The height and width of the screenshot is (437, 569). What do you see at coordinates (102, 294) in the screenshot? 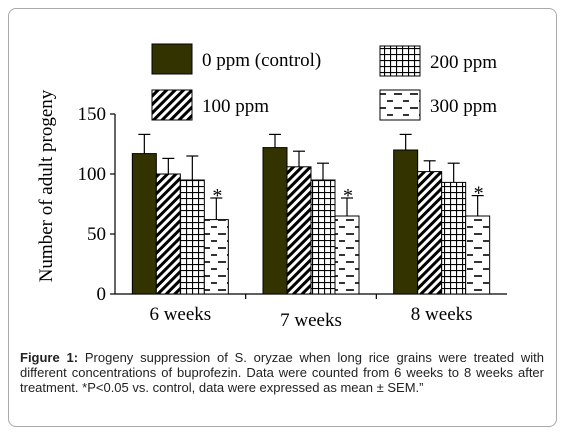
I see `y-tick-label: 0` at bounding box center [102, 294].